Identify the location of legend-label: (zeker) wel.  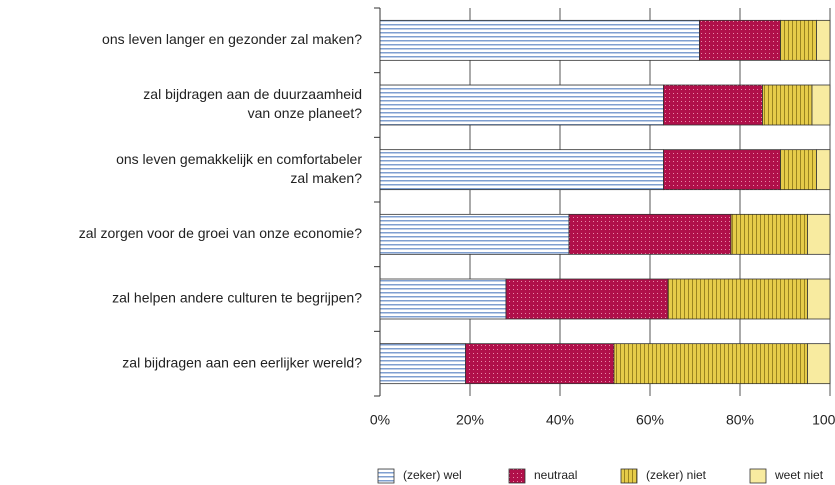
(432, 475).